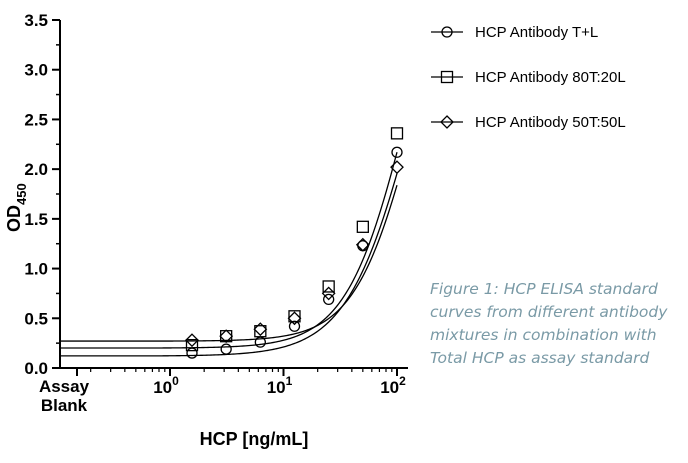 Image resolution: width=688 pixels, height=463 pixels. Describe the element at coordinates (447, 32) in the screenshot. I see `legend-marker-circle` at that location.